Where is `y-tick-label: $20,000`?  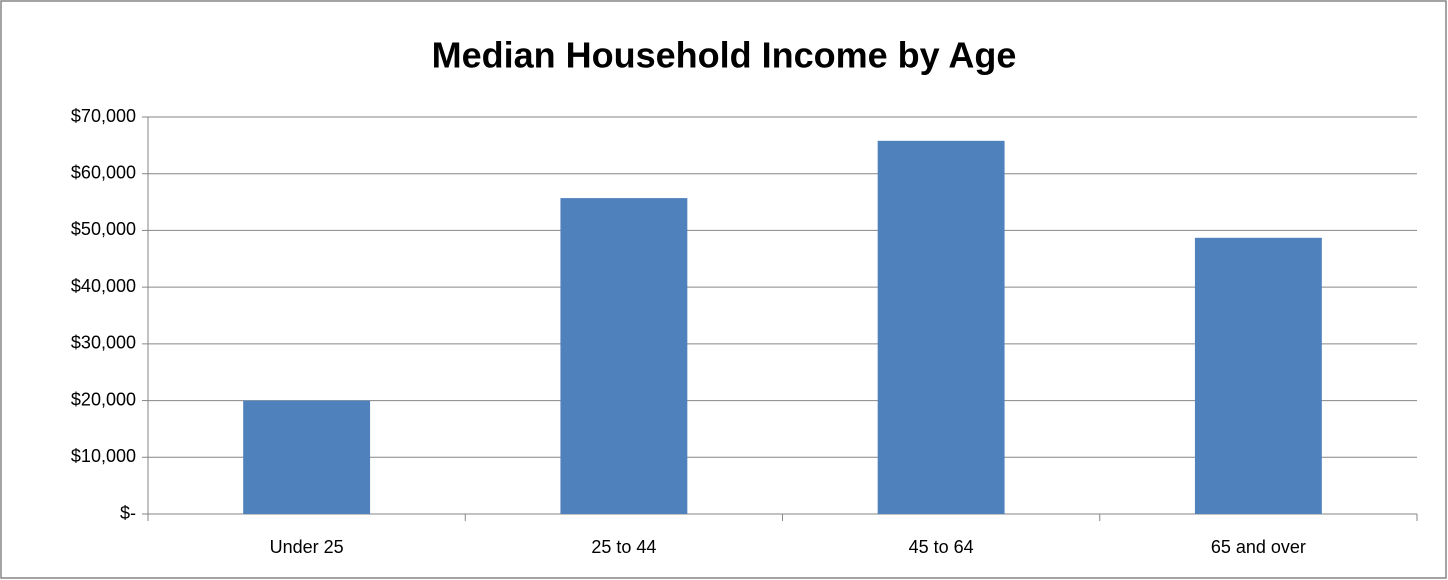 y-tick-label: $20,000 is located at coordinates (103, 399).